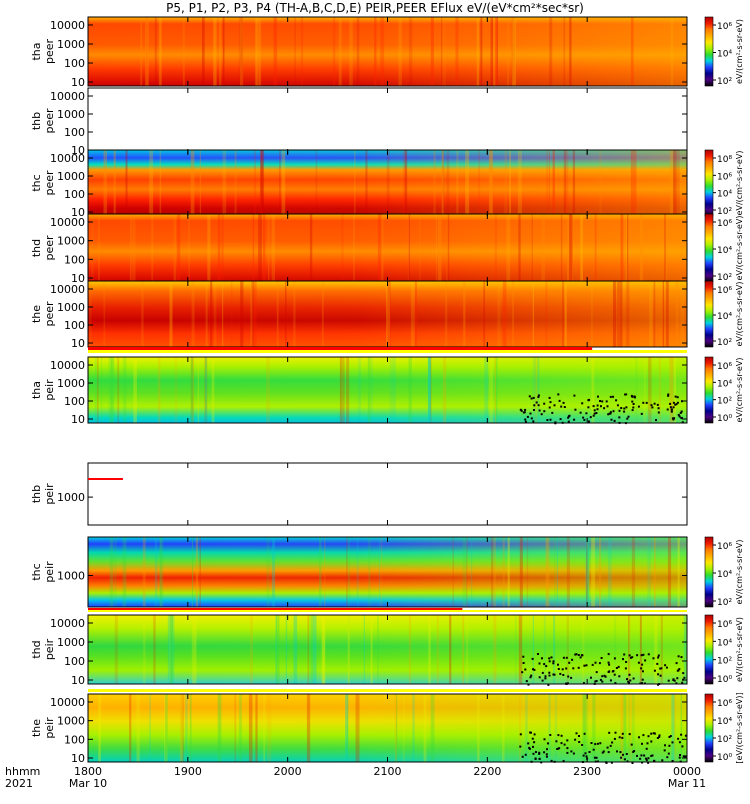 This screenshot has width=750, height=804. What do you see at coordinates (74, 194) in the screenshot?
I see `y-tick-label: 100` at bounding box center [74, 194].